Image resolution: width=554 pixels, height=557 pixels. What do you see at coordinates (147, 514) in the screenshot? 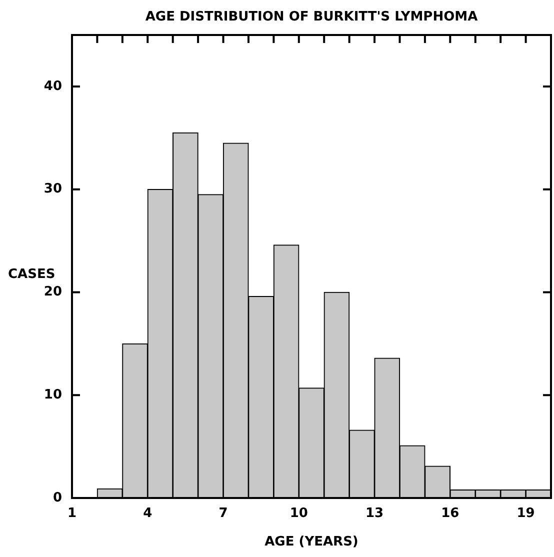
I see `x-tick-label: 4` at bounding box center [147, 514].